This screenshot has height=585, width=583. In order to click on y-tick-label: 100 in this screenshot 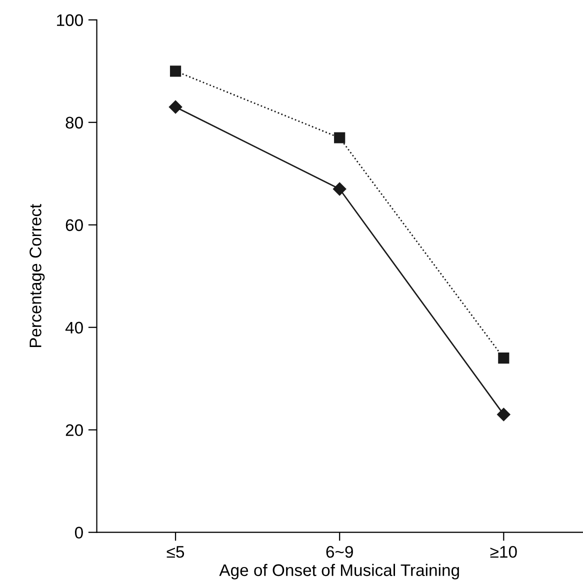, I will do `click(70, 20)`.